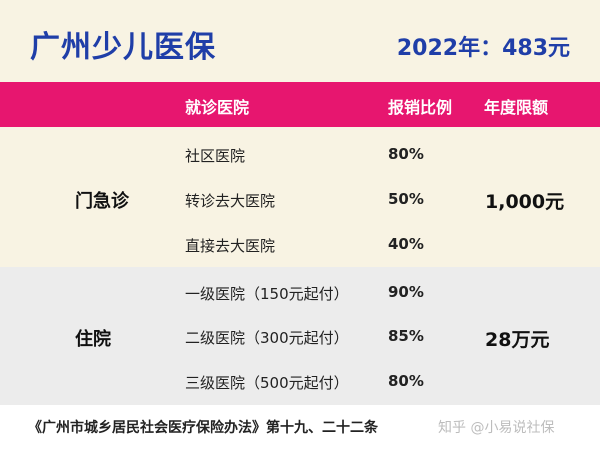  What do you see at coordinates (102, 201) in the screenshot?
I see `outpatient-category: 门急诊` at bounding box center [102, 201].